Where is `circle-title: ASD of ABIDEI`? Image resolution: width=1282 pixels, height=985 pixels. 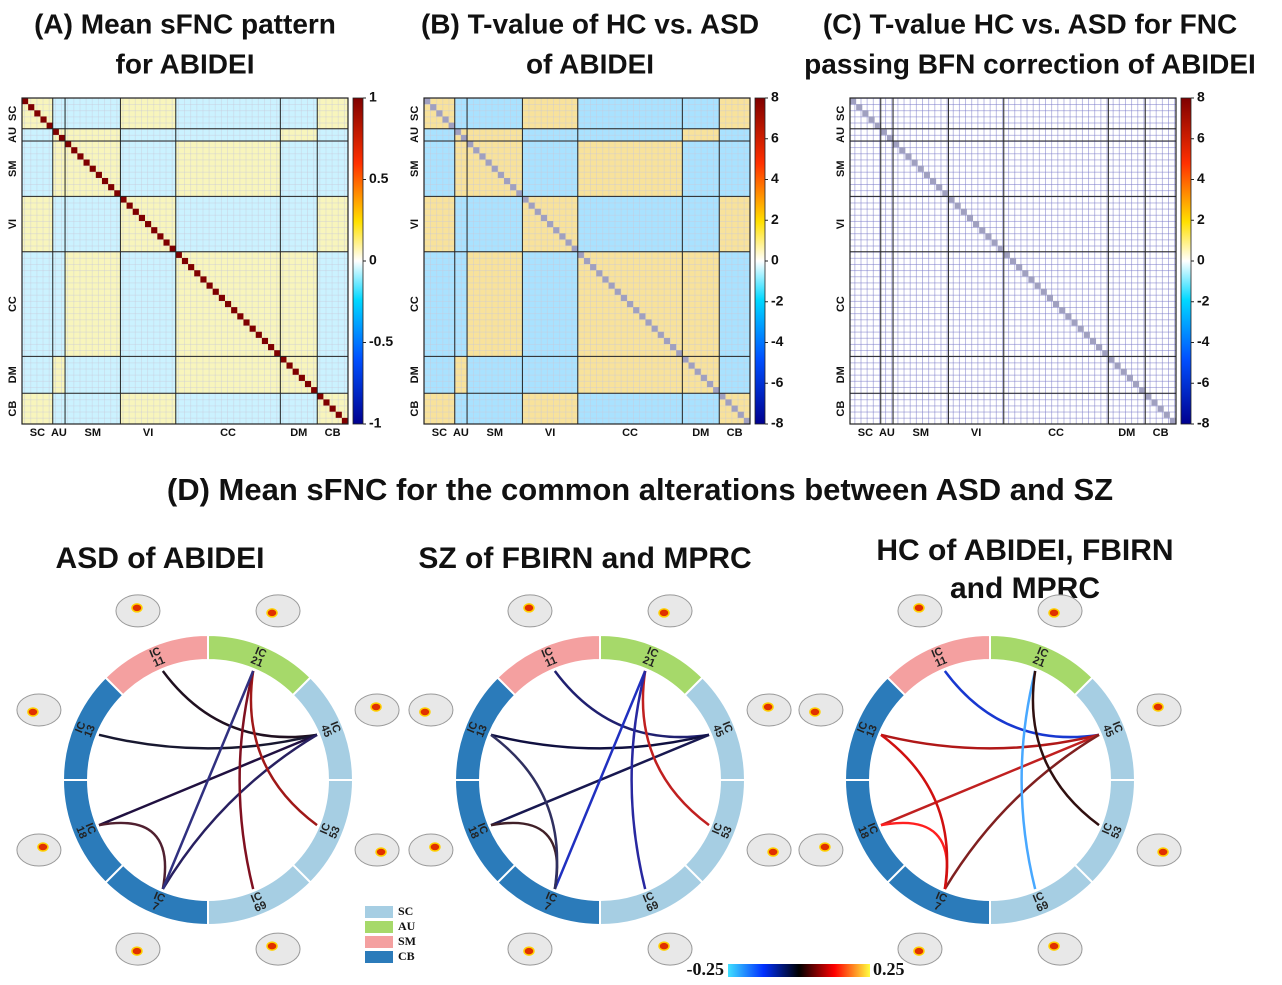 circle-title: ASD of ABIDEI is located at coordinates (160, 558).